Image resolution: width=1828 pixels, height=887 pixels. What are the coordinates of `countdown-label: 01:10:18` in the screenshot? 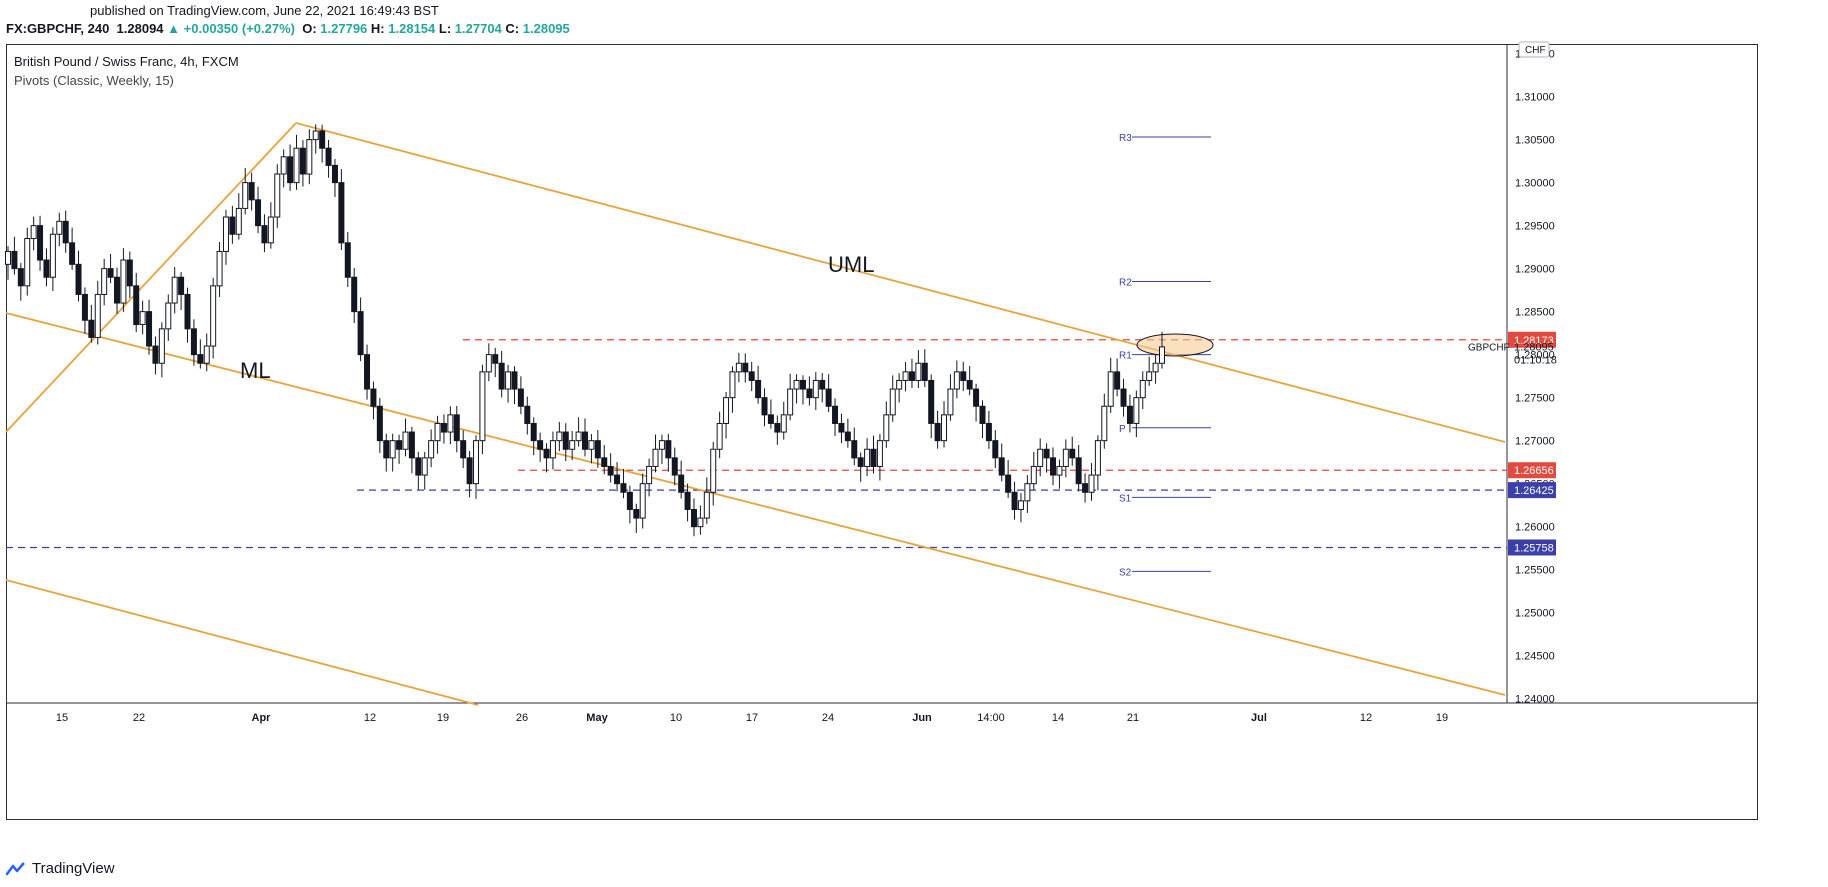 It's located at (1535, 360).